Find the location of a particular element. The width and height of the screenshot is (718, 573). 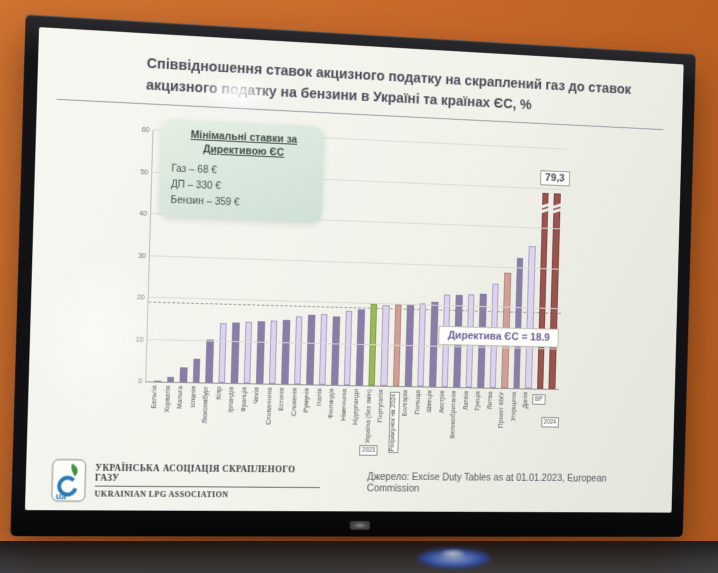

bar-Нідерланди is located at coordinates (360, 347).